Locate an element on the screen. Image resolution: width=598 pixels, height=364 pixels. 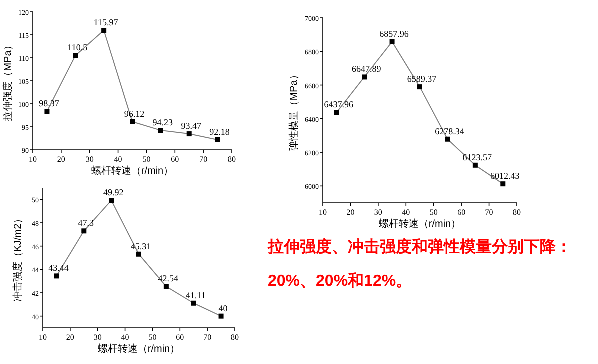
data-label: 92.18 is located at coordinates (220, 131).